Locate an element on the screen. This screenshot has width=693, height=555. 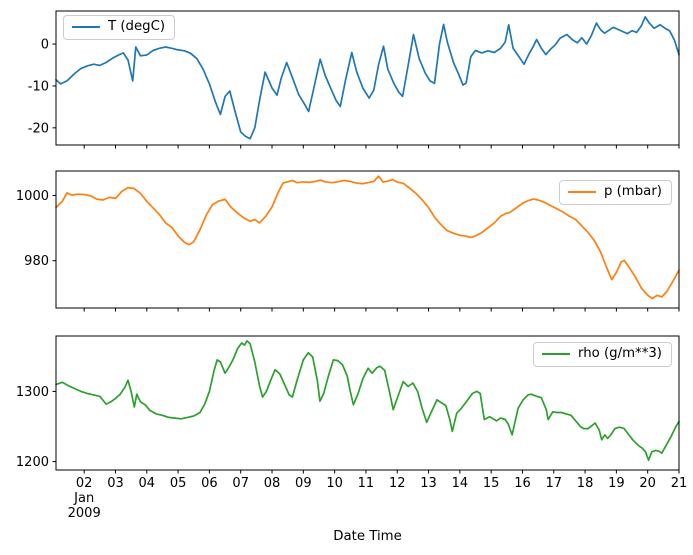
x-tick-label: 18 is located at coordinates (585, 483).